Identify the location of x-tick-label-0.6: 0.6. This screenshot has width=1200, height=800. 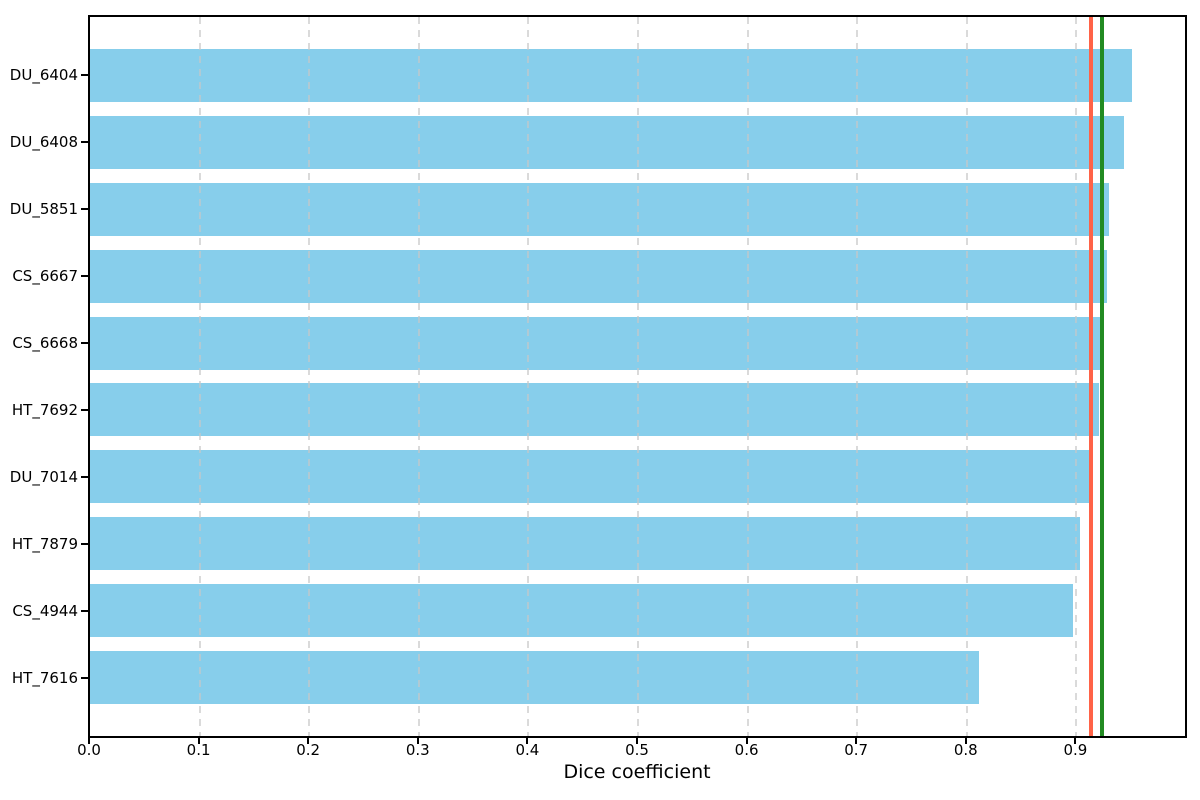
(746, 750).